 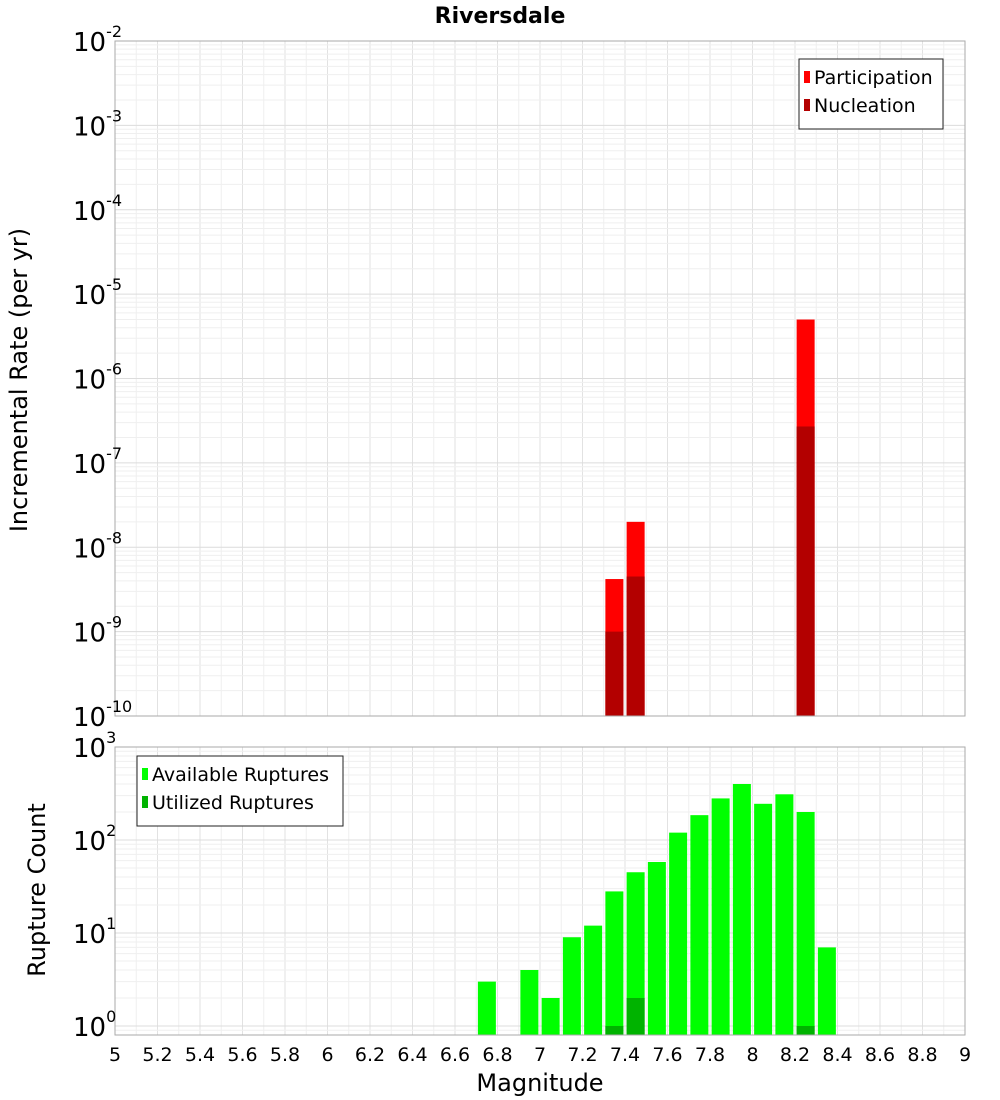 What do you see at coordinates (795, 1055) in the screenshot?
I see `x-tick-label: 8.2` at bounding box center [795, 1055].